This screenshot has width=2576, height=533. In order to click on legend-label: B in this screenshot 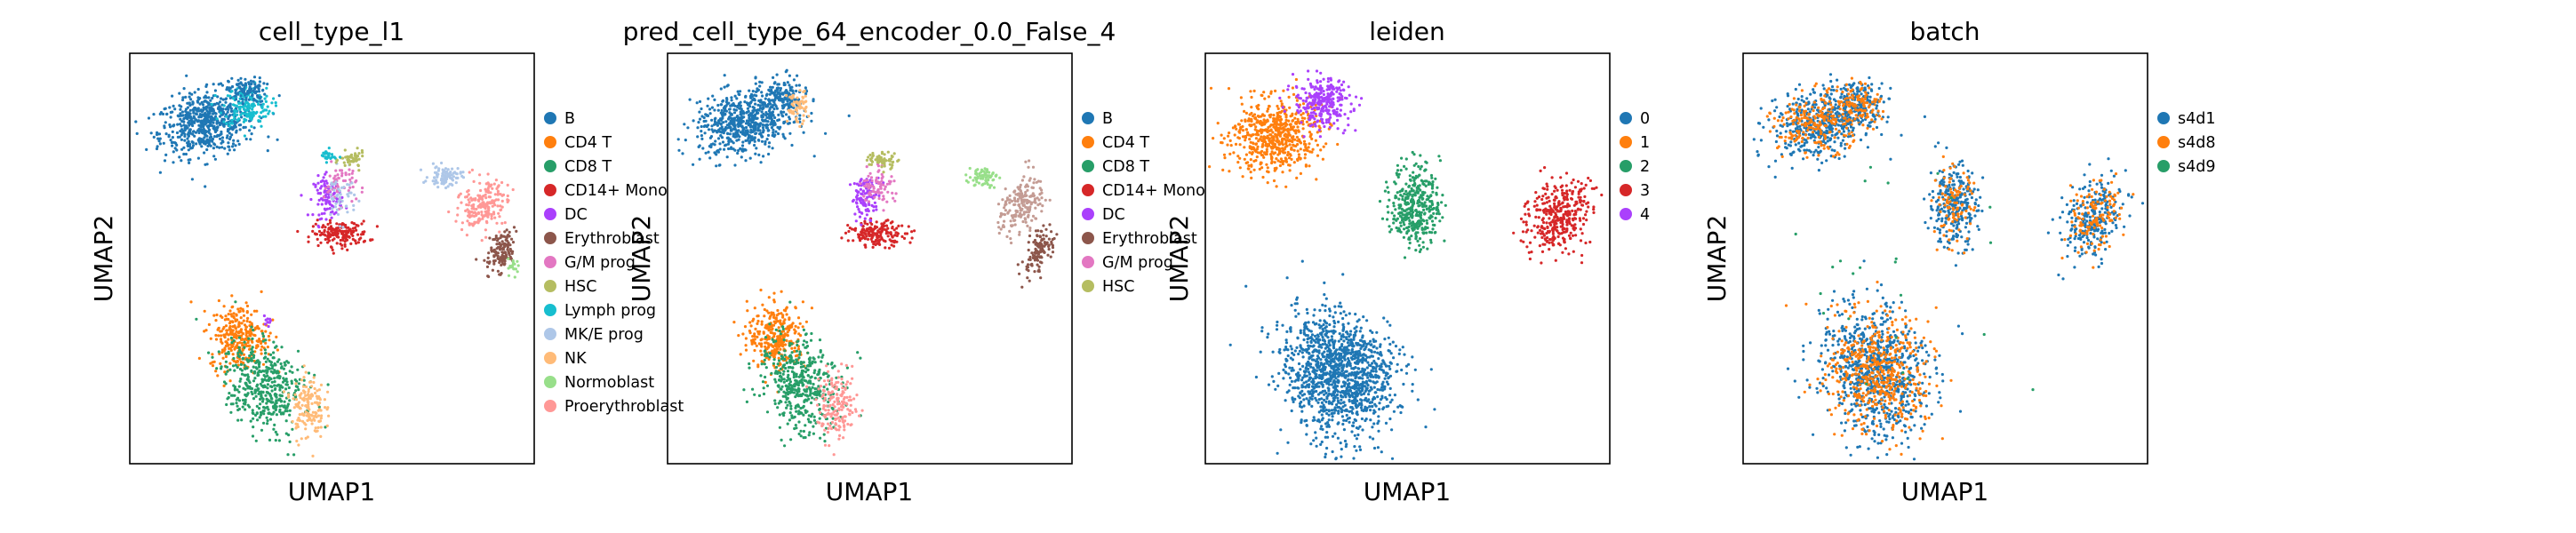, I will do `click(569, 119)`.